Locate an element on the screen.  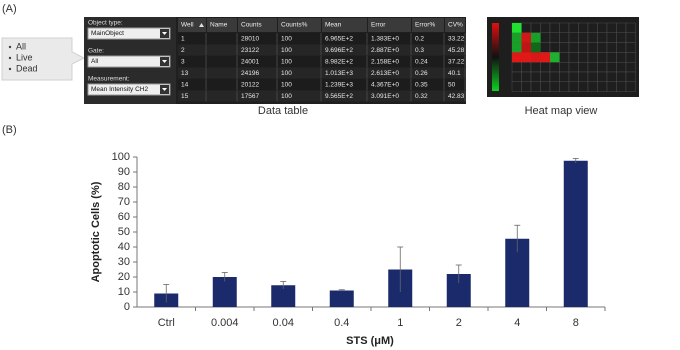
table-cell: 0.2 is located at coordinates (419, 39).